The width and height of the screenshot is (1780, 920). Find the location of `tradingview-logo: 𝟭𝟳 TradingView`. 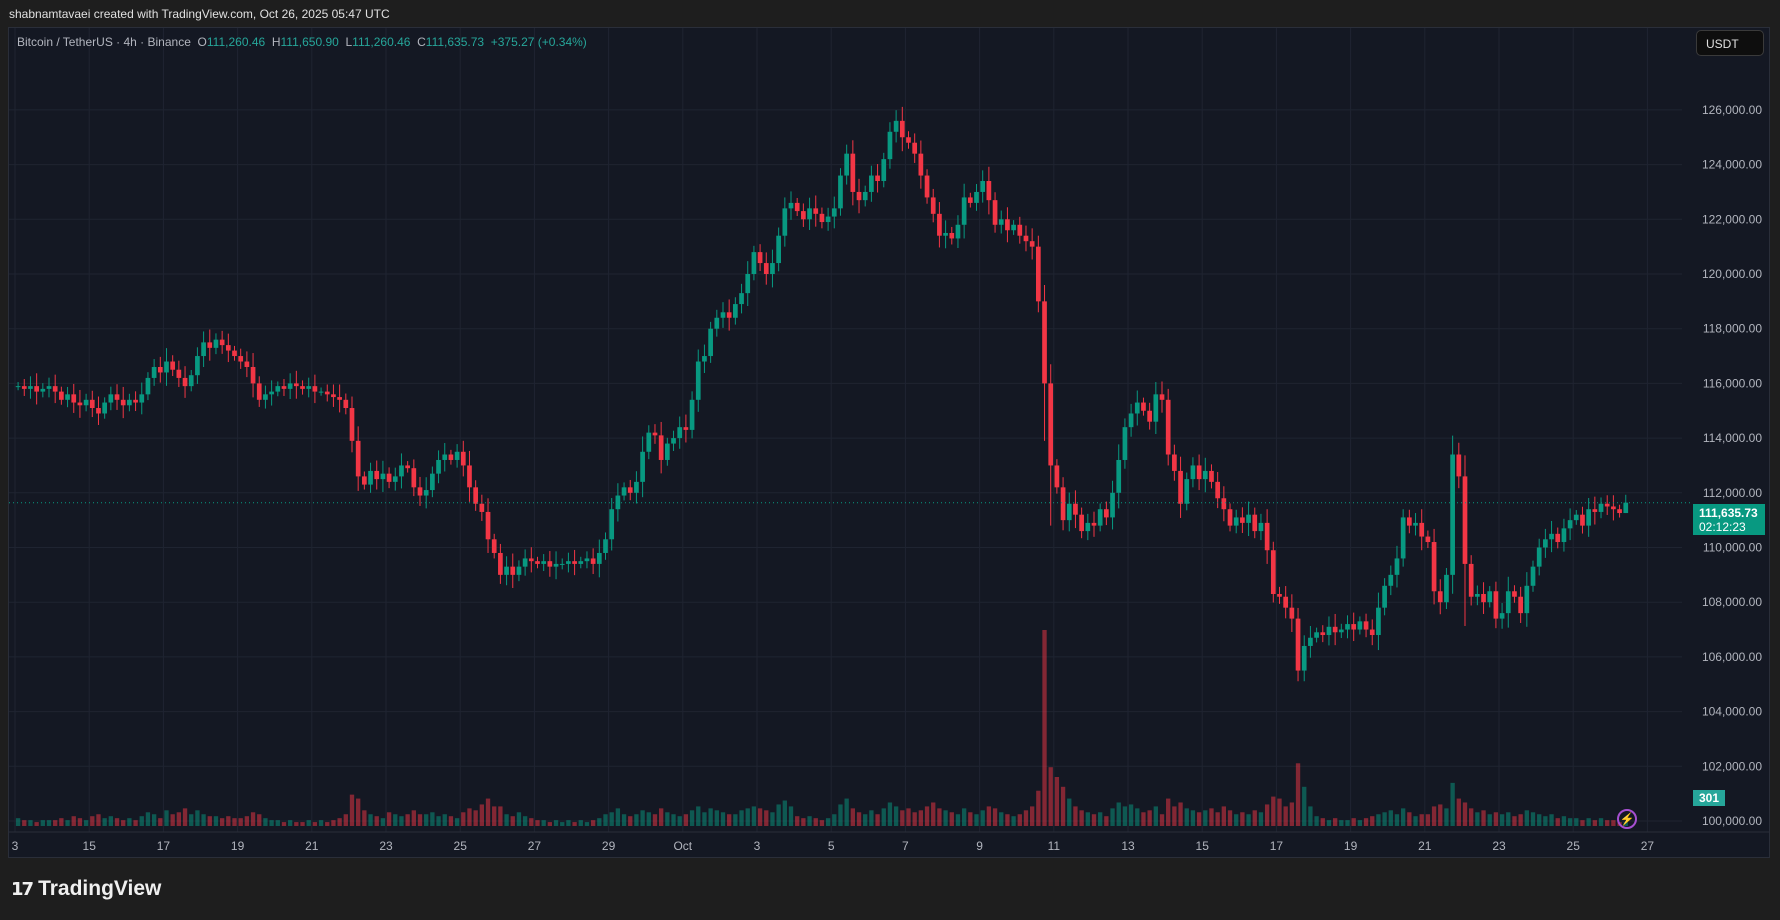

tradingview-logo: 𝟭𝟳 TradingView is located at coordinates (86, 889).